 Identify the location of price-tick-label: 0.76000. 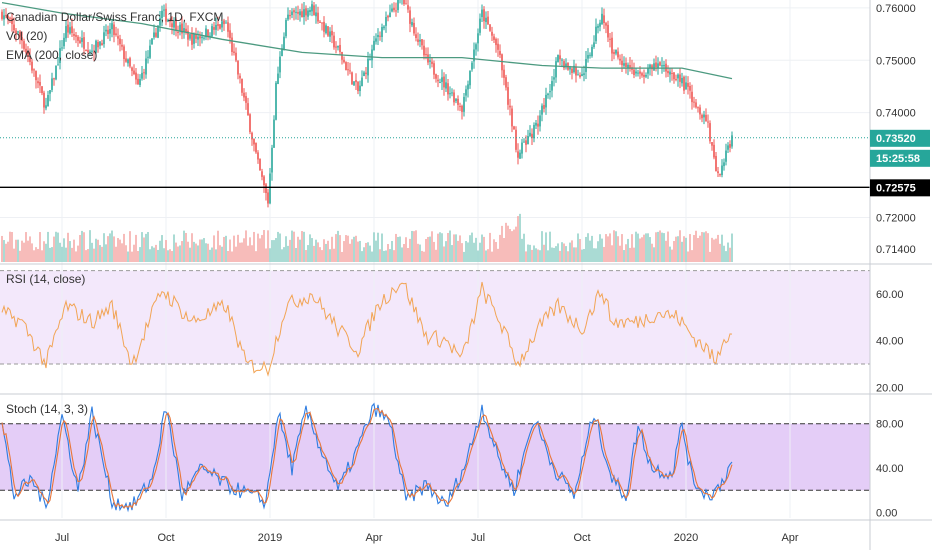
(896, 9).